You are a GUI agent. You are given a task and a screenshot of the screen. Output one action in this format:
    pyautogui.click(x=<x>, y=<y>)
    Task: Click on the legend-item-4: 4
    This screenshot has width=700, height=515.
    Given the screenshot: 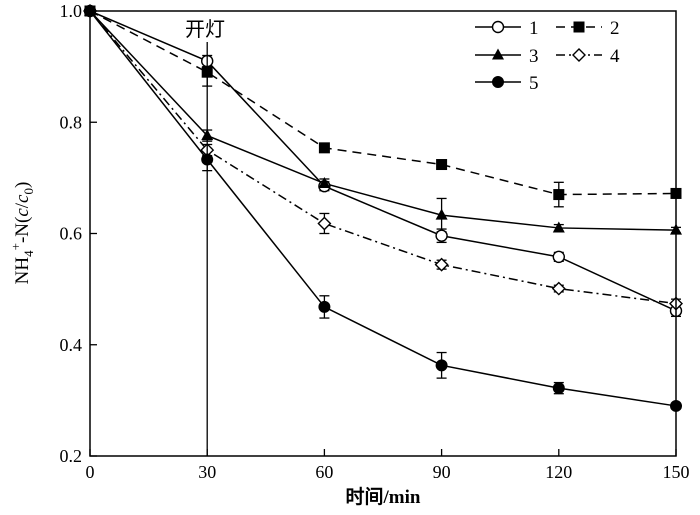 What is the action you would take?
    pyautogui.click(x=588, y=56)
    